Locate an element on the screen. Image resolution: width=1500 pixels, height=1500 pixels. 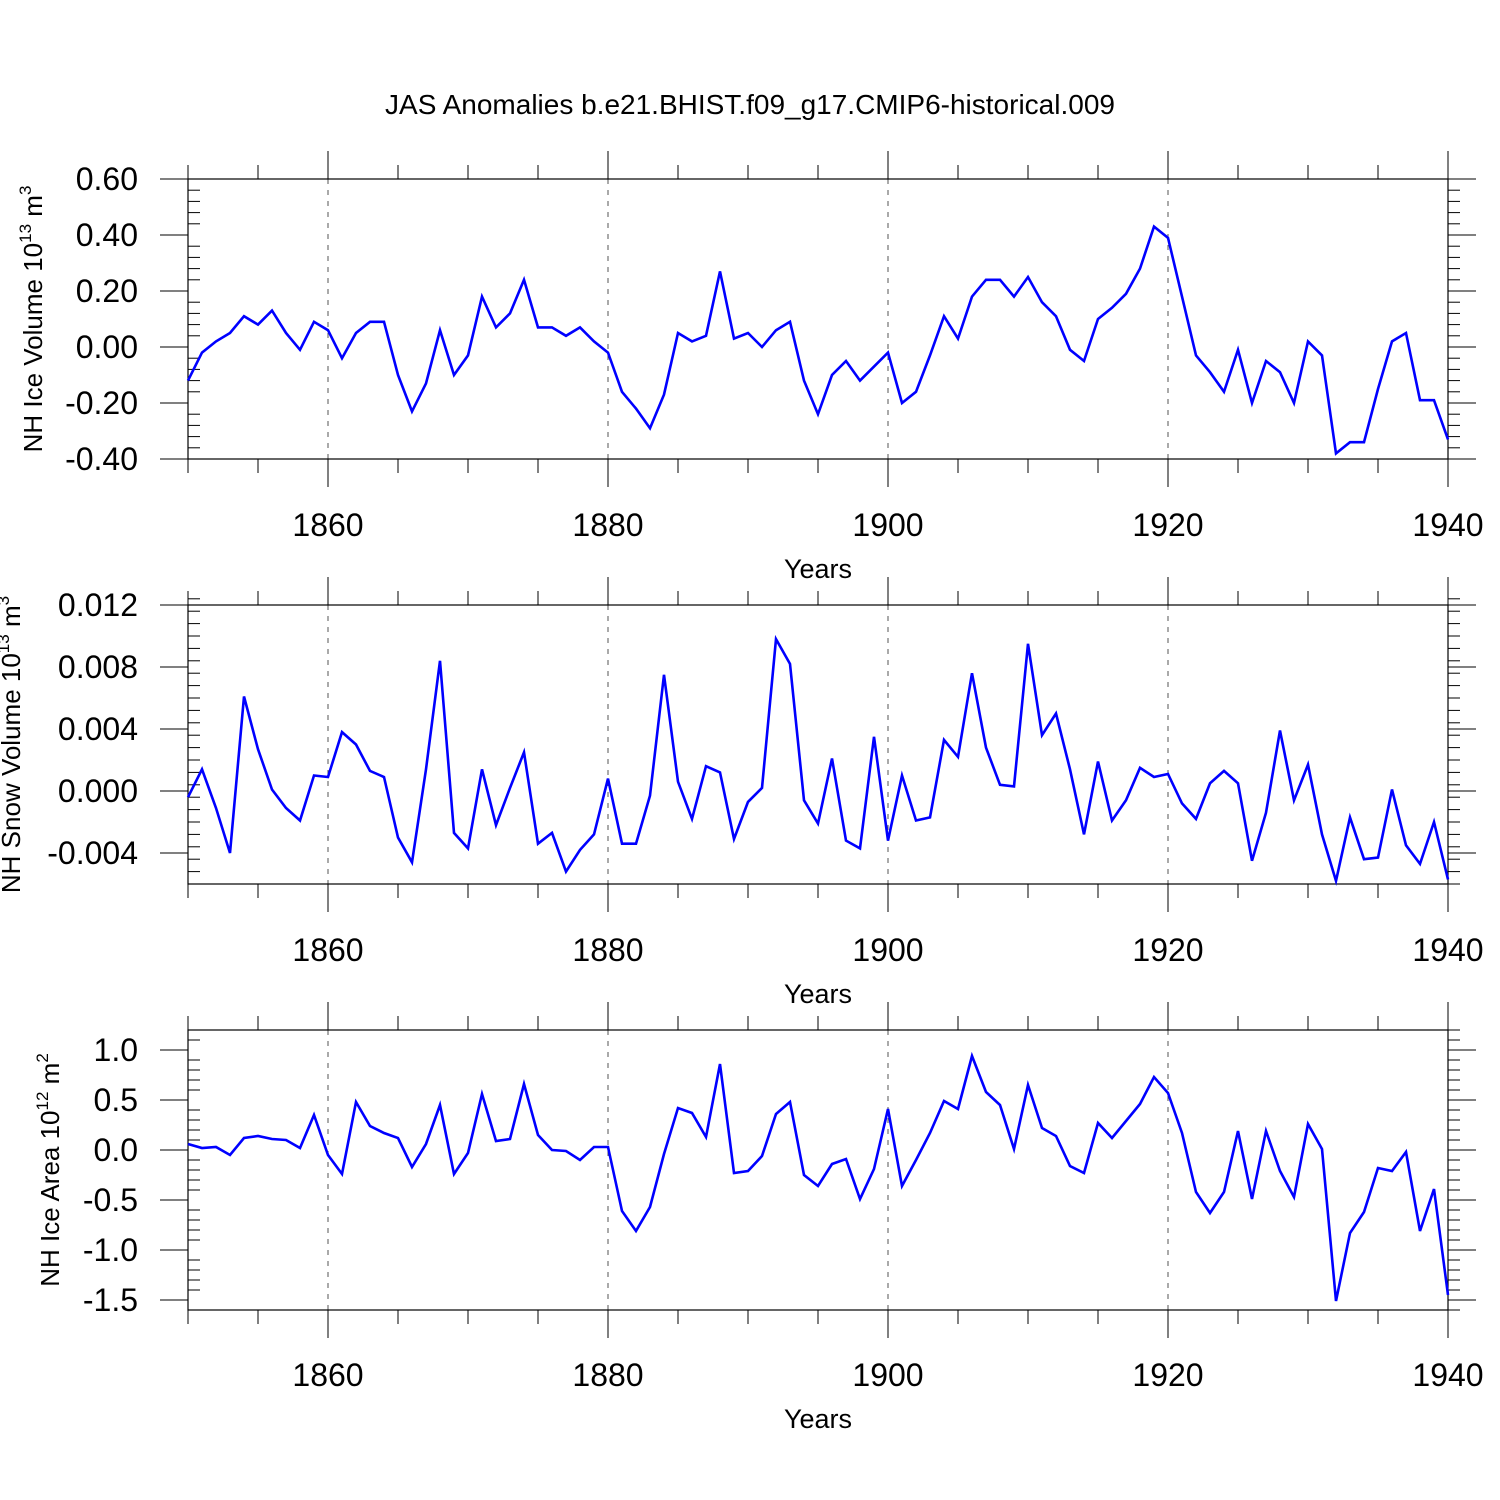
y-tick-label: 0.5 is located at coordinates (116, 1100).